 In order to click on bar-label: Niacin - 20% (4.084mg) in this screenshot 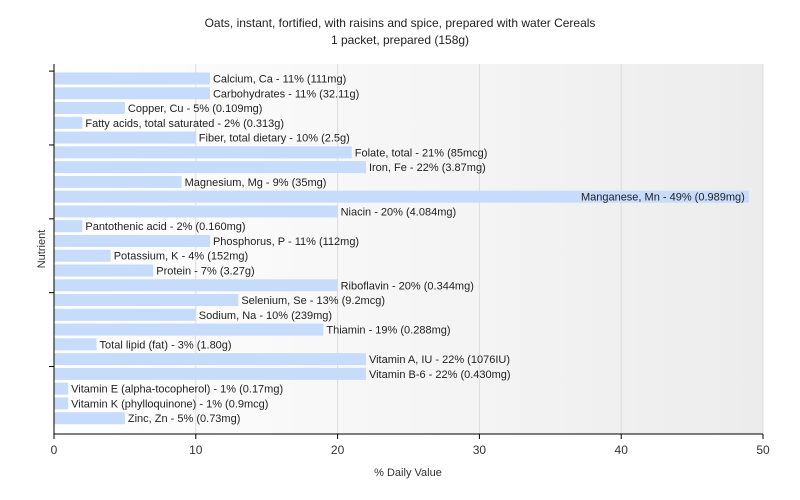, I will do `click(399, 212)`.